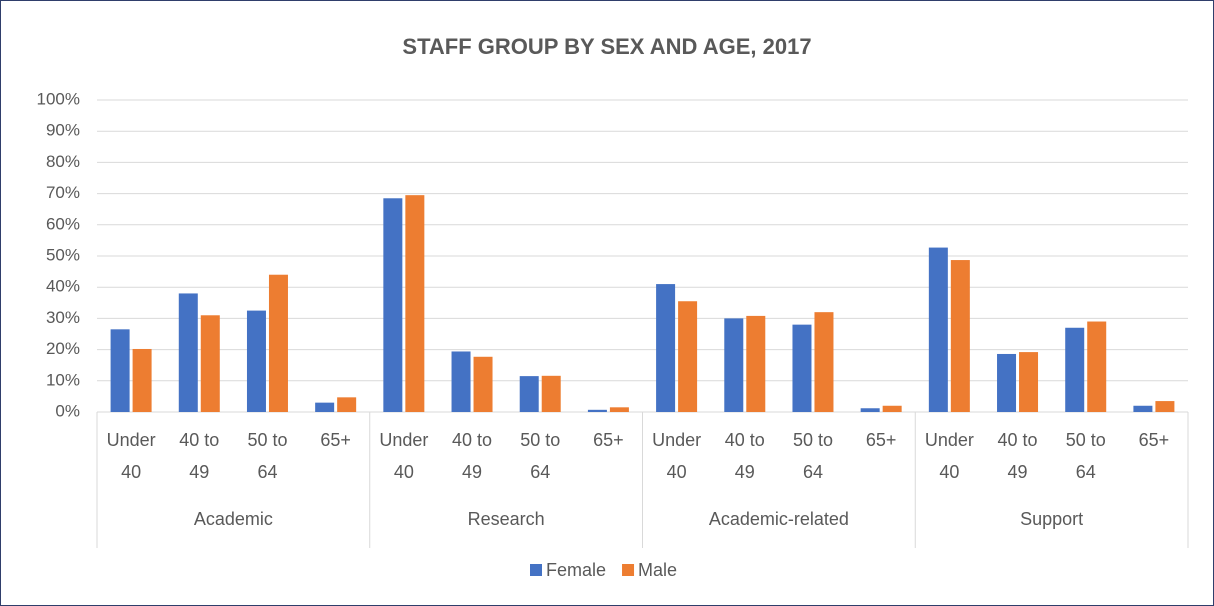 The height and width of the screenshot is (606, 1214). I want to click on y-tick-label: 40%, so click(63, 286).